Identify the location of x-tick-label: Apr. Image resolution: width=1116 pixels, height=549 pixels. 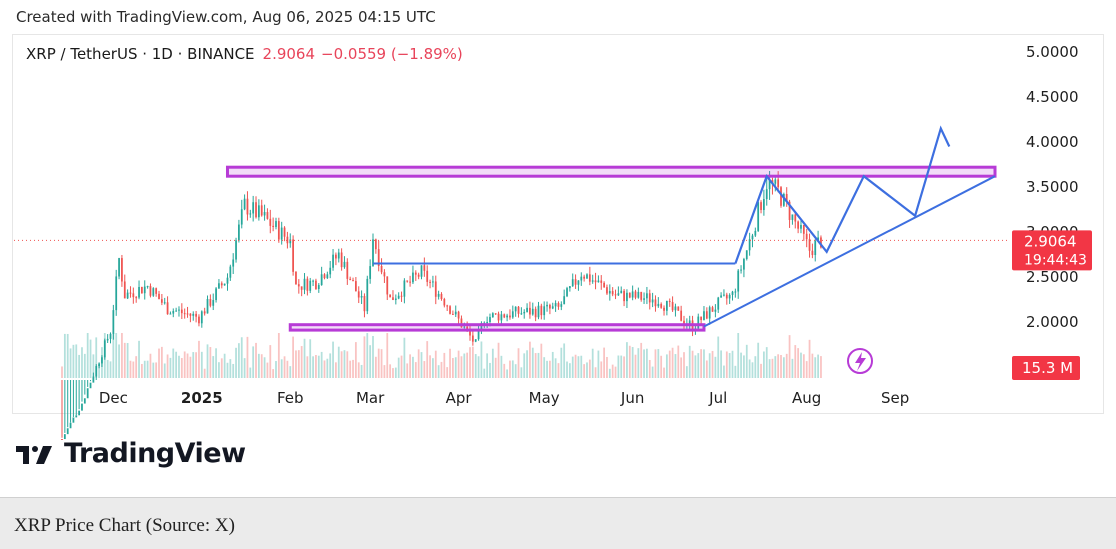
(459, 398).